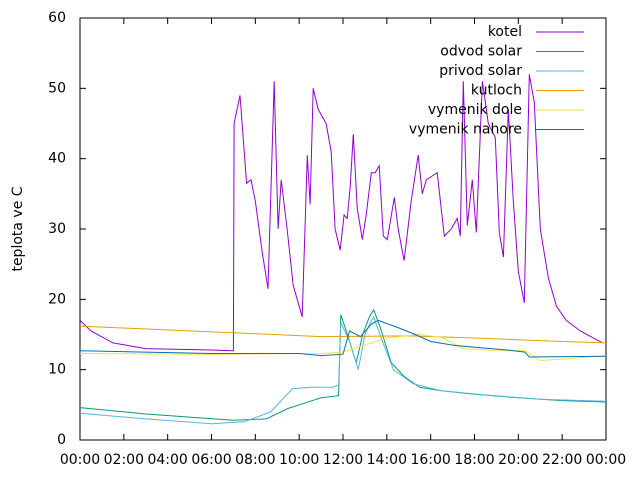 Image resolution: width=640 pixels, height=480 pixels. I want to click on x-tick-label: 22:00, so click(562, 460).